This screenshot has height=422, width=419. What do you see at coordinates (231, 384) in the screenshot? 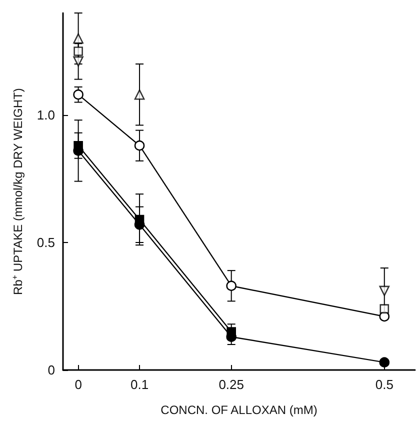
I see `x-tick-label: 0.25` at bounding box center [231, 384].